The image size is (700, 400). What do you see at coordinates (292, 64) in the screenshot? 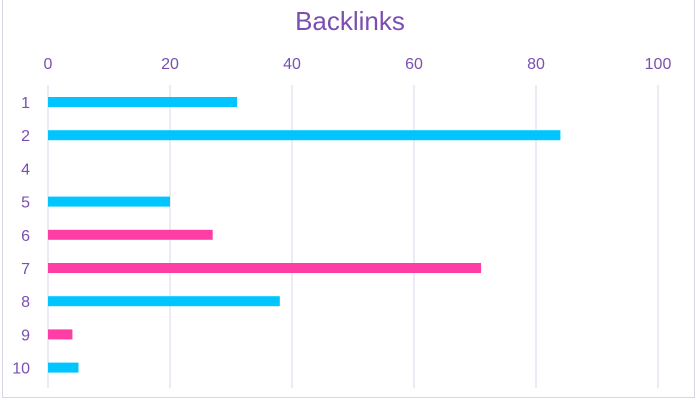
I see `x-tick-label: 40` at bounding box center [292, 64].